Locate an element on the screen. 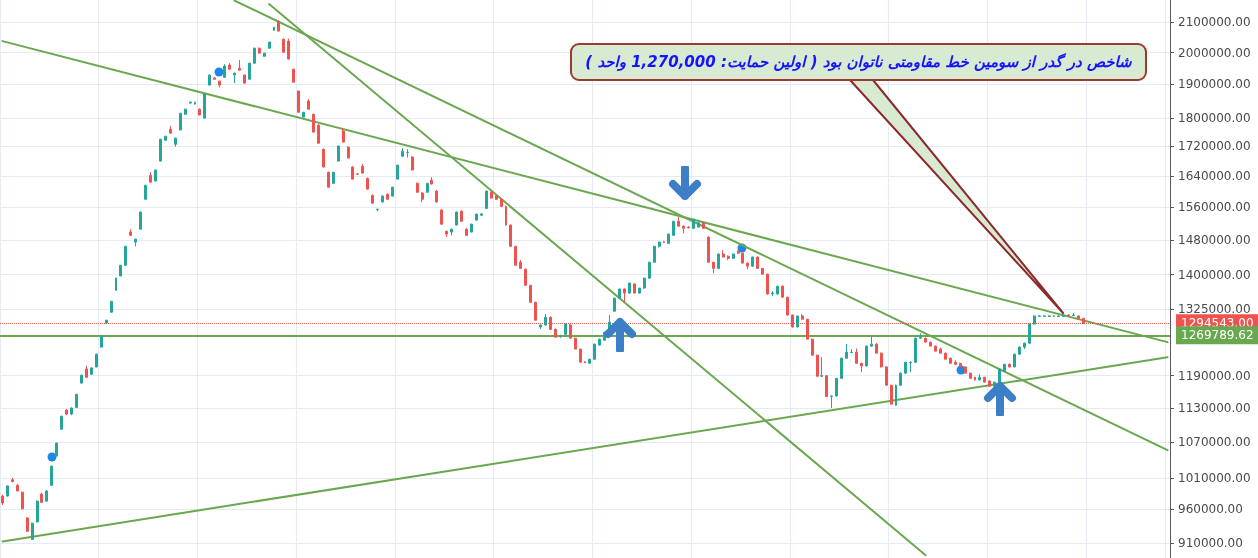  y-tick-label: 1010000.00 is located at coordinates (1214, 477).